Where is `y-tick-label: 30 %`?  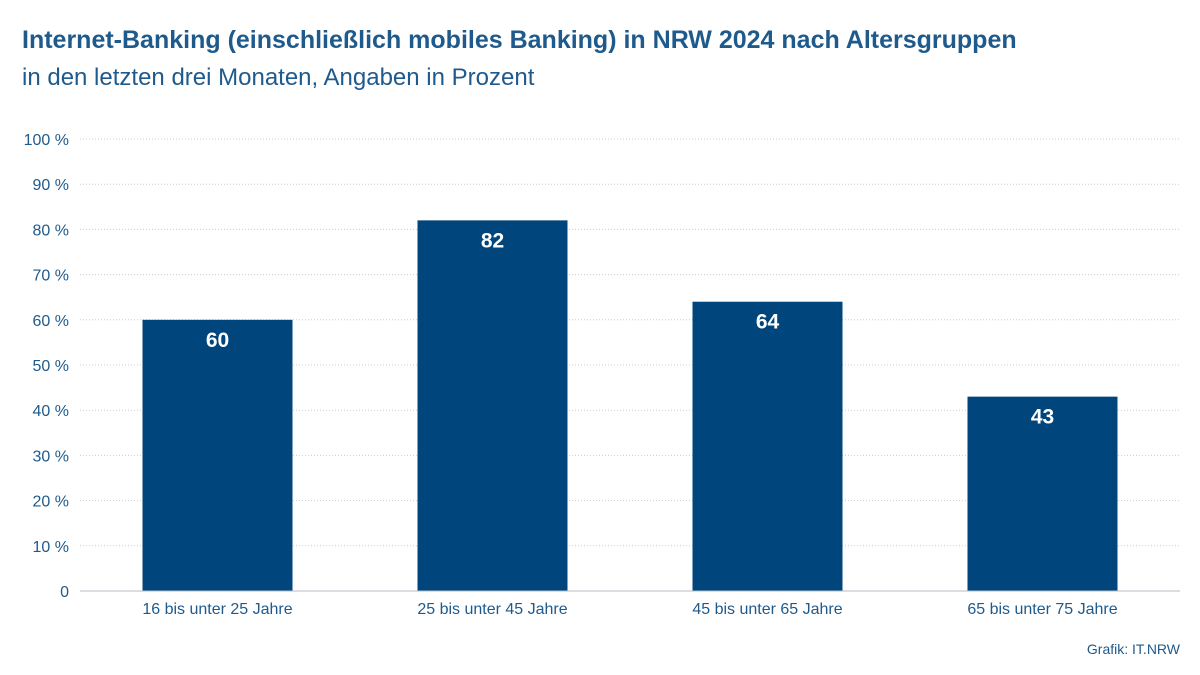
y-tick-label: 30 % is located at coordinates (51, 456).